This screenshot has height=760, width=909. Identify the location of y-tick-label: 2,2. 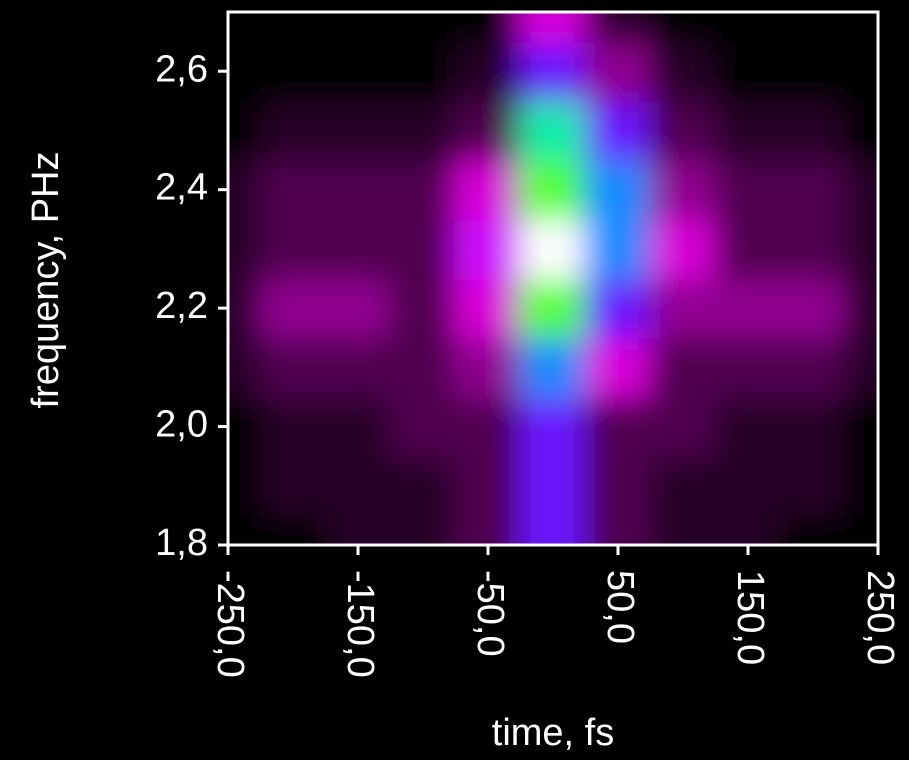
(181, 306).